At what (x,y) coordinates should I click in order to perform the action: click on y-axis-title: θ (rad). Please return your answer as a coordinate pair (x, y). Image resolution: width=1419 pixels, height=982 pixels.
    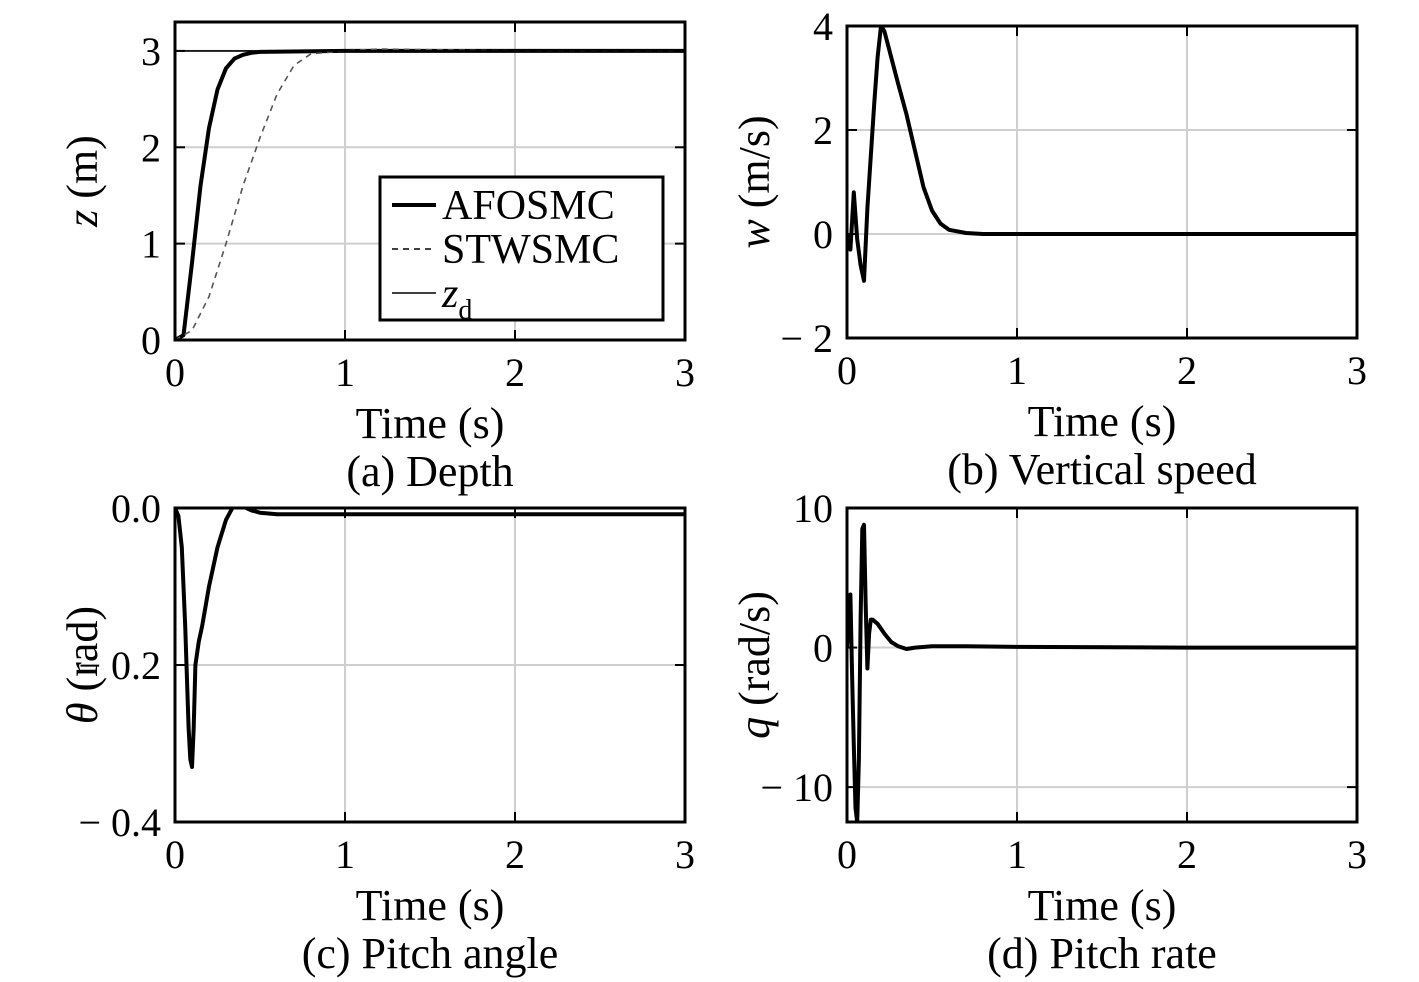
    Looking at the image, I should click on (82, 665).